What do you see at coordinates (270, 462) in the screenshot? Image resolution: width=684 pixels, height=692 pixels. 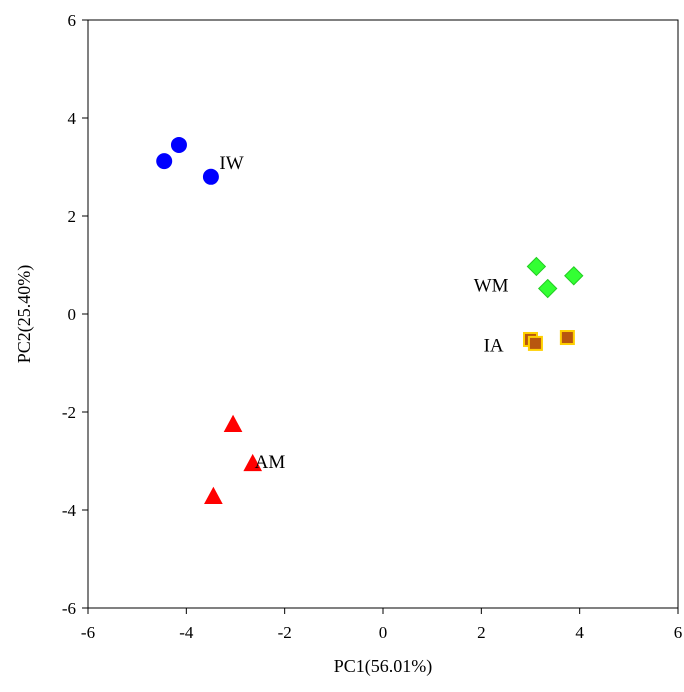 I see `group-label-am: AM` at bounding box center [270, 462].